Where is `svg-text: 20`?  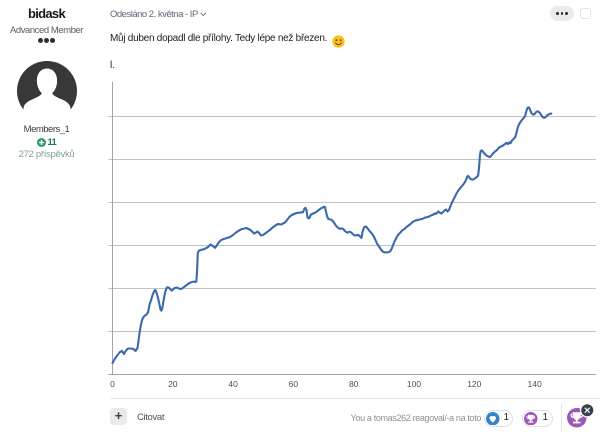
svg-text: 20 is located at coordinates (173, 384).